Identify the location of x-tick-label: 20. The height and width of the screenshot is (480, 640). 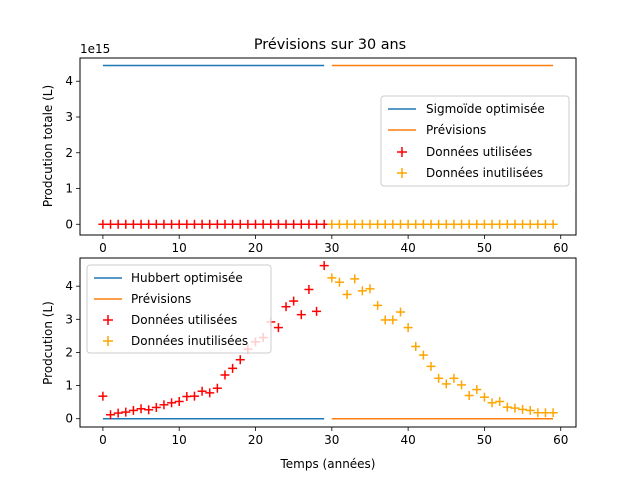
(255, 440).